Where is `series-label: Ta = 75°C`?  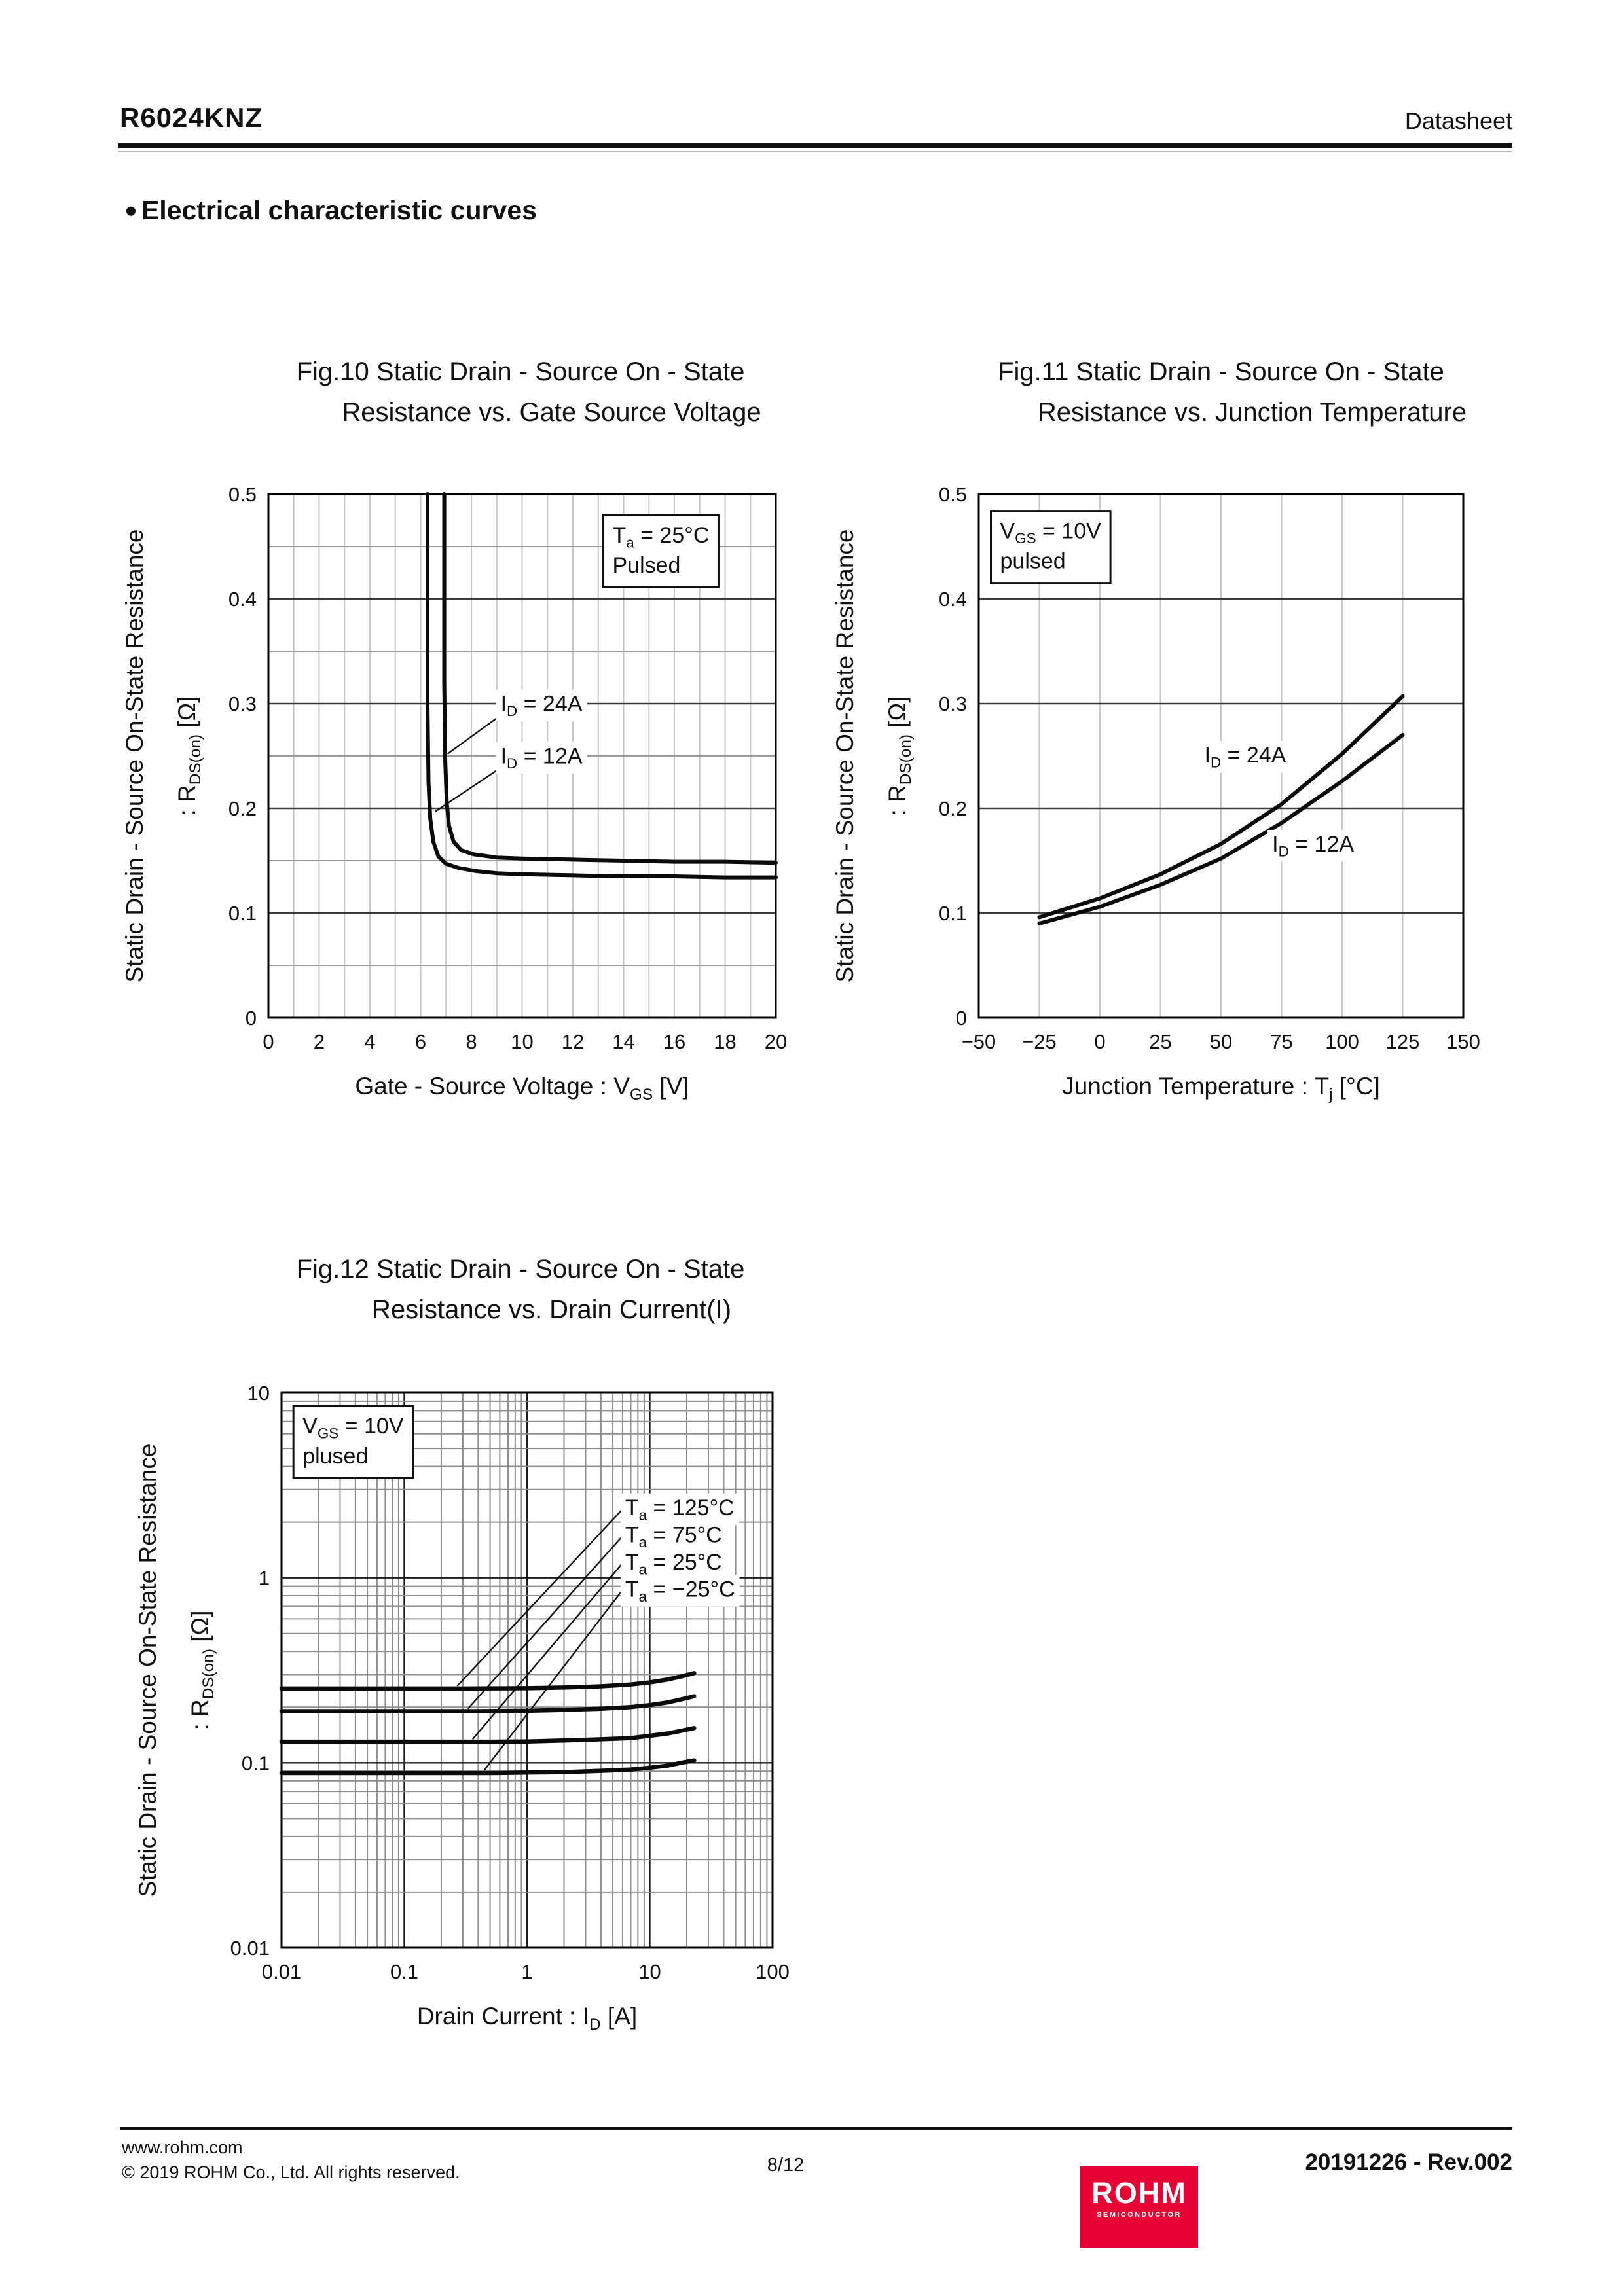 series-label: Ta = 75°C is located at coordinates (673, 1536).